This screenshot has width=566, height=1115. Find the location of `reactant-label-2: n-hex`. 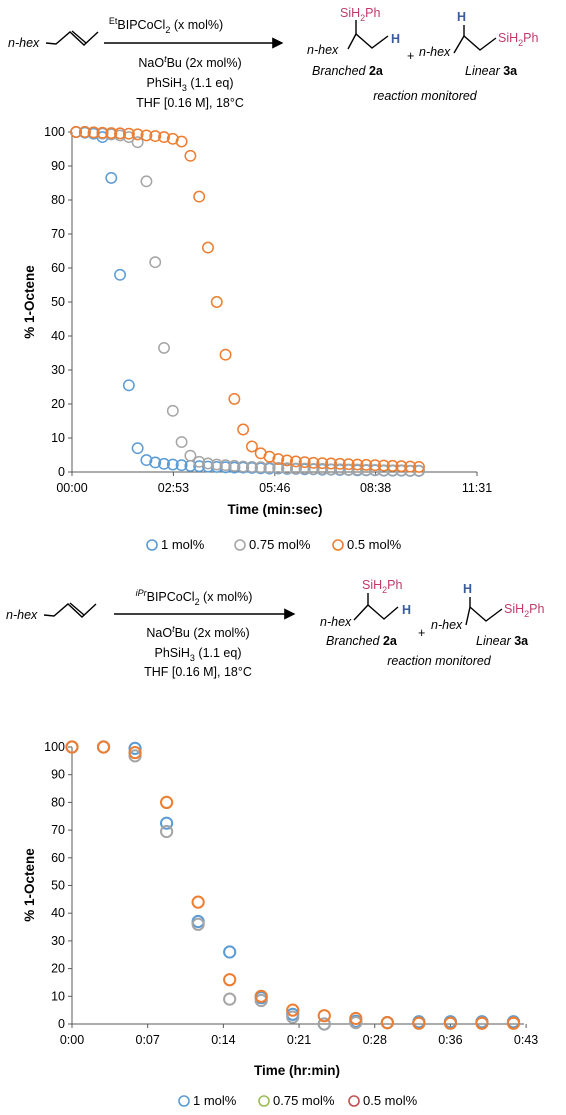

reactant-label-2: n-hex is located at coordinates (22, 615).